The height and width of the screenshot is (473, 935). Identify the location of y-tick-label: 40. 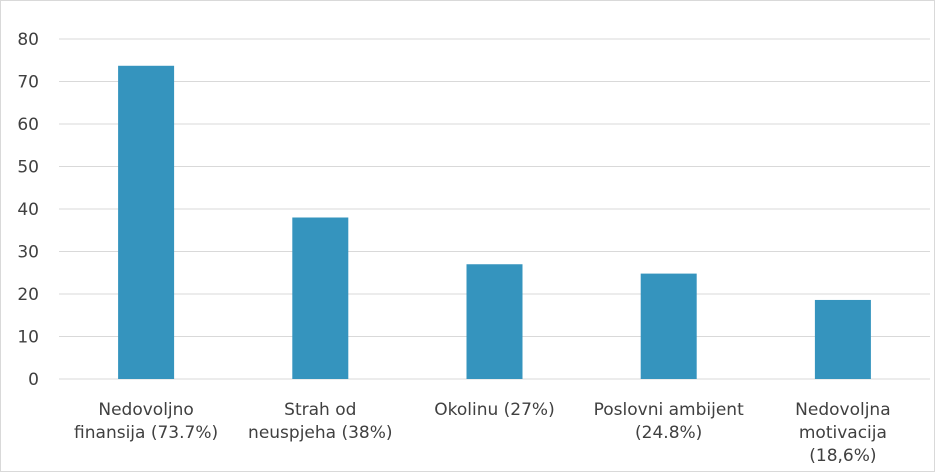
(28, 210).